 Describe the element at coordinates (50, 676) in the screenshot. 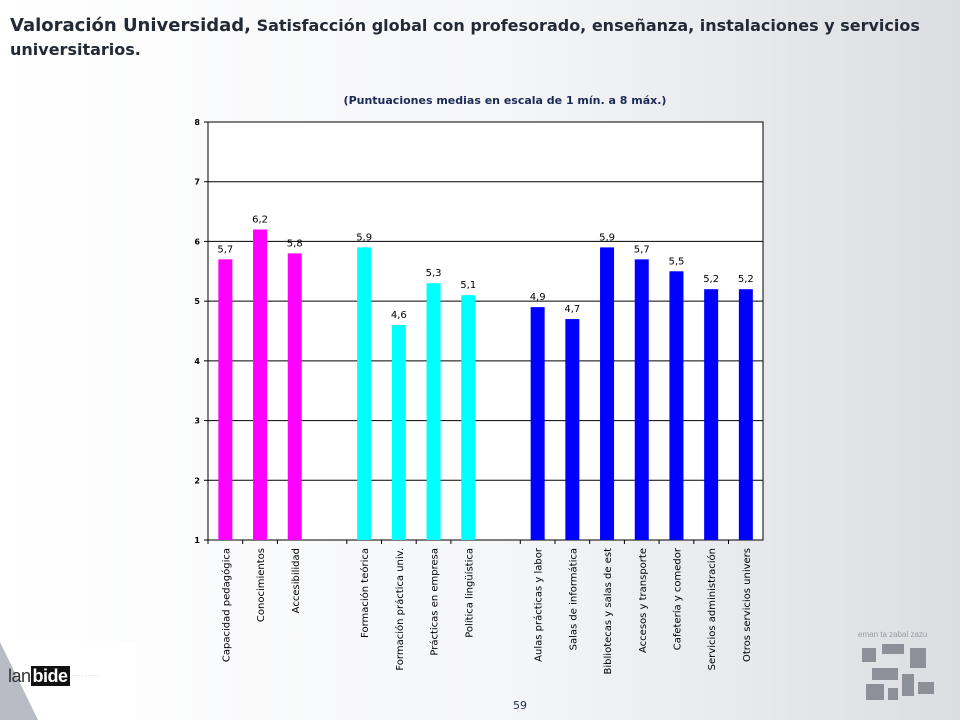

I see `logo-bold-text: bide` at that location.